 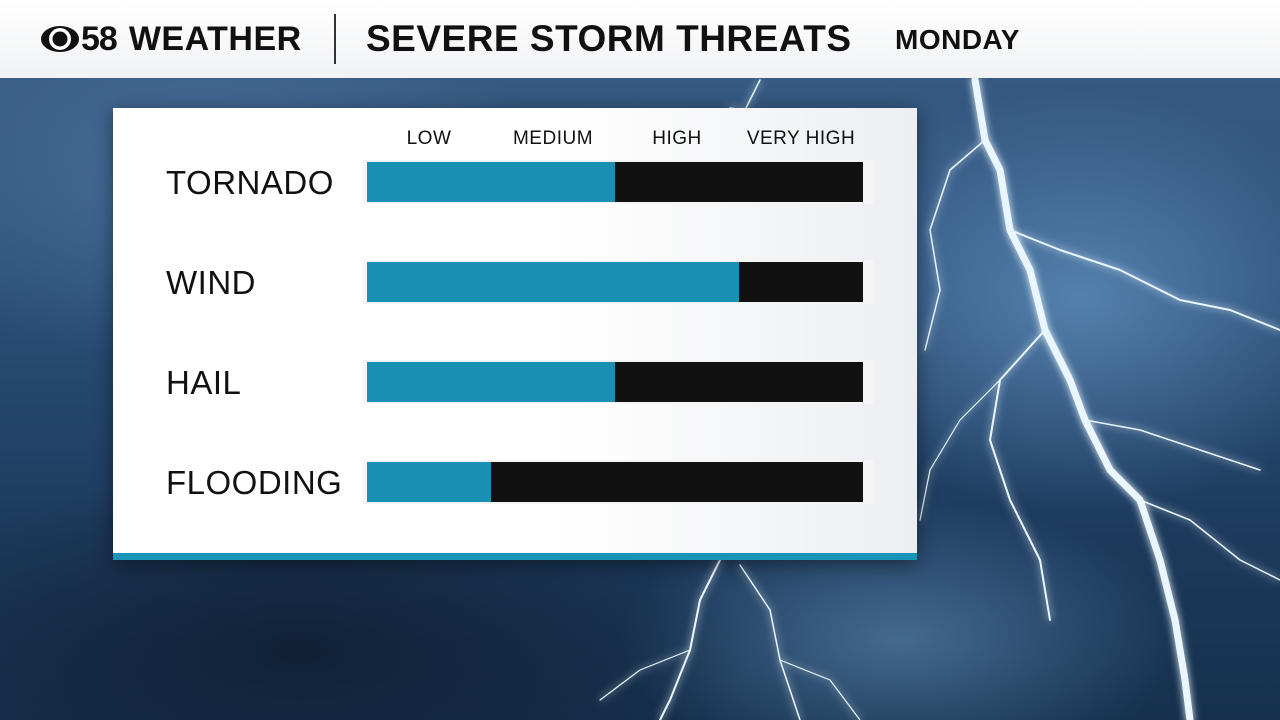 I want to click on panel-accent-stripe, so click(x=515, y=556).